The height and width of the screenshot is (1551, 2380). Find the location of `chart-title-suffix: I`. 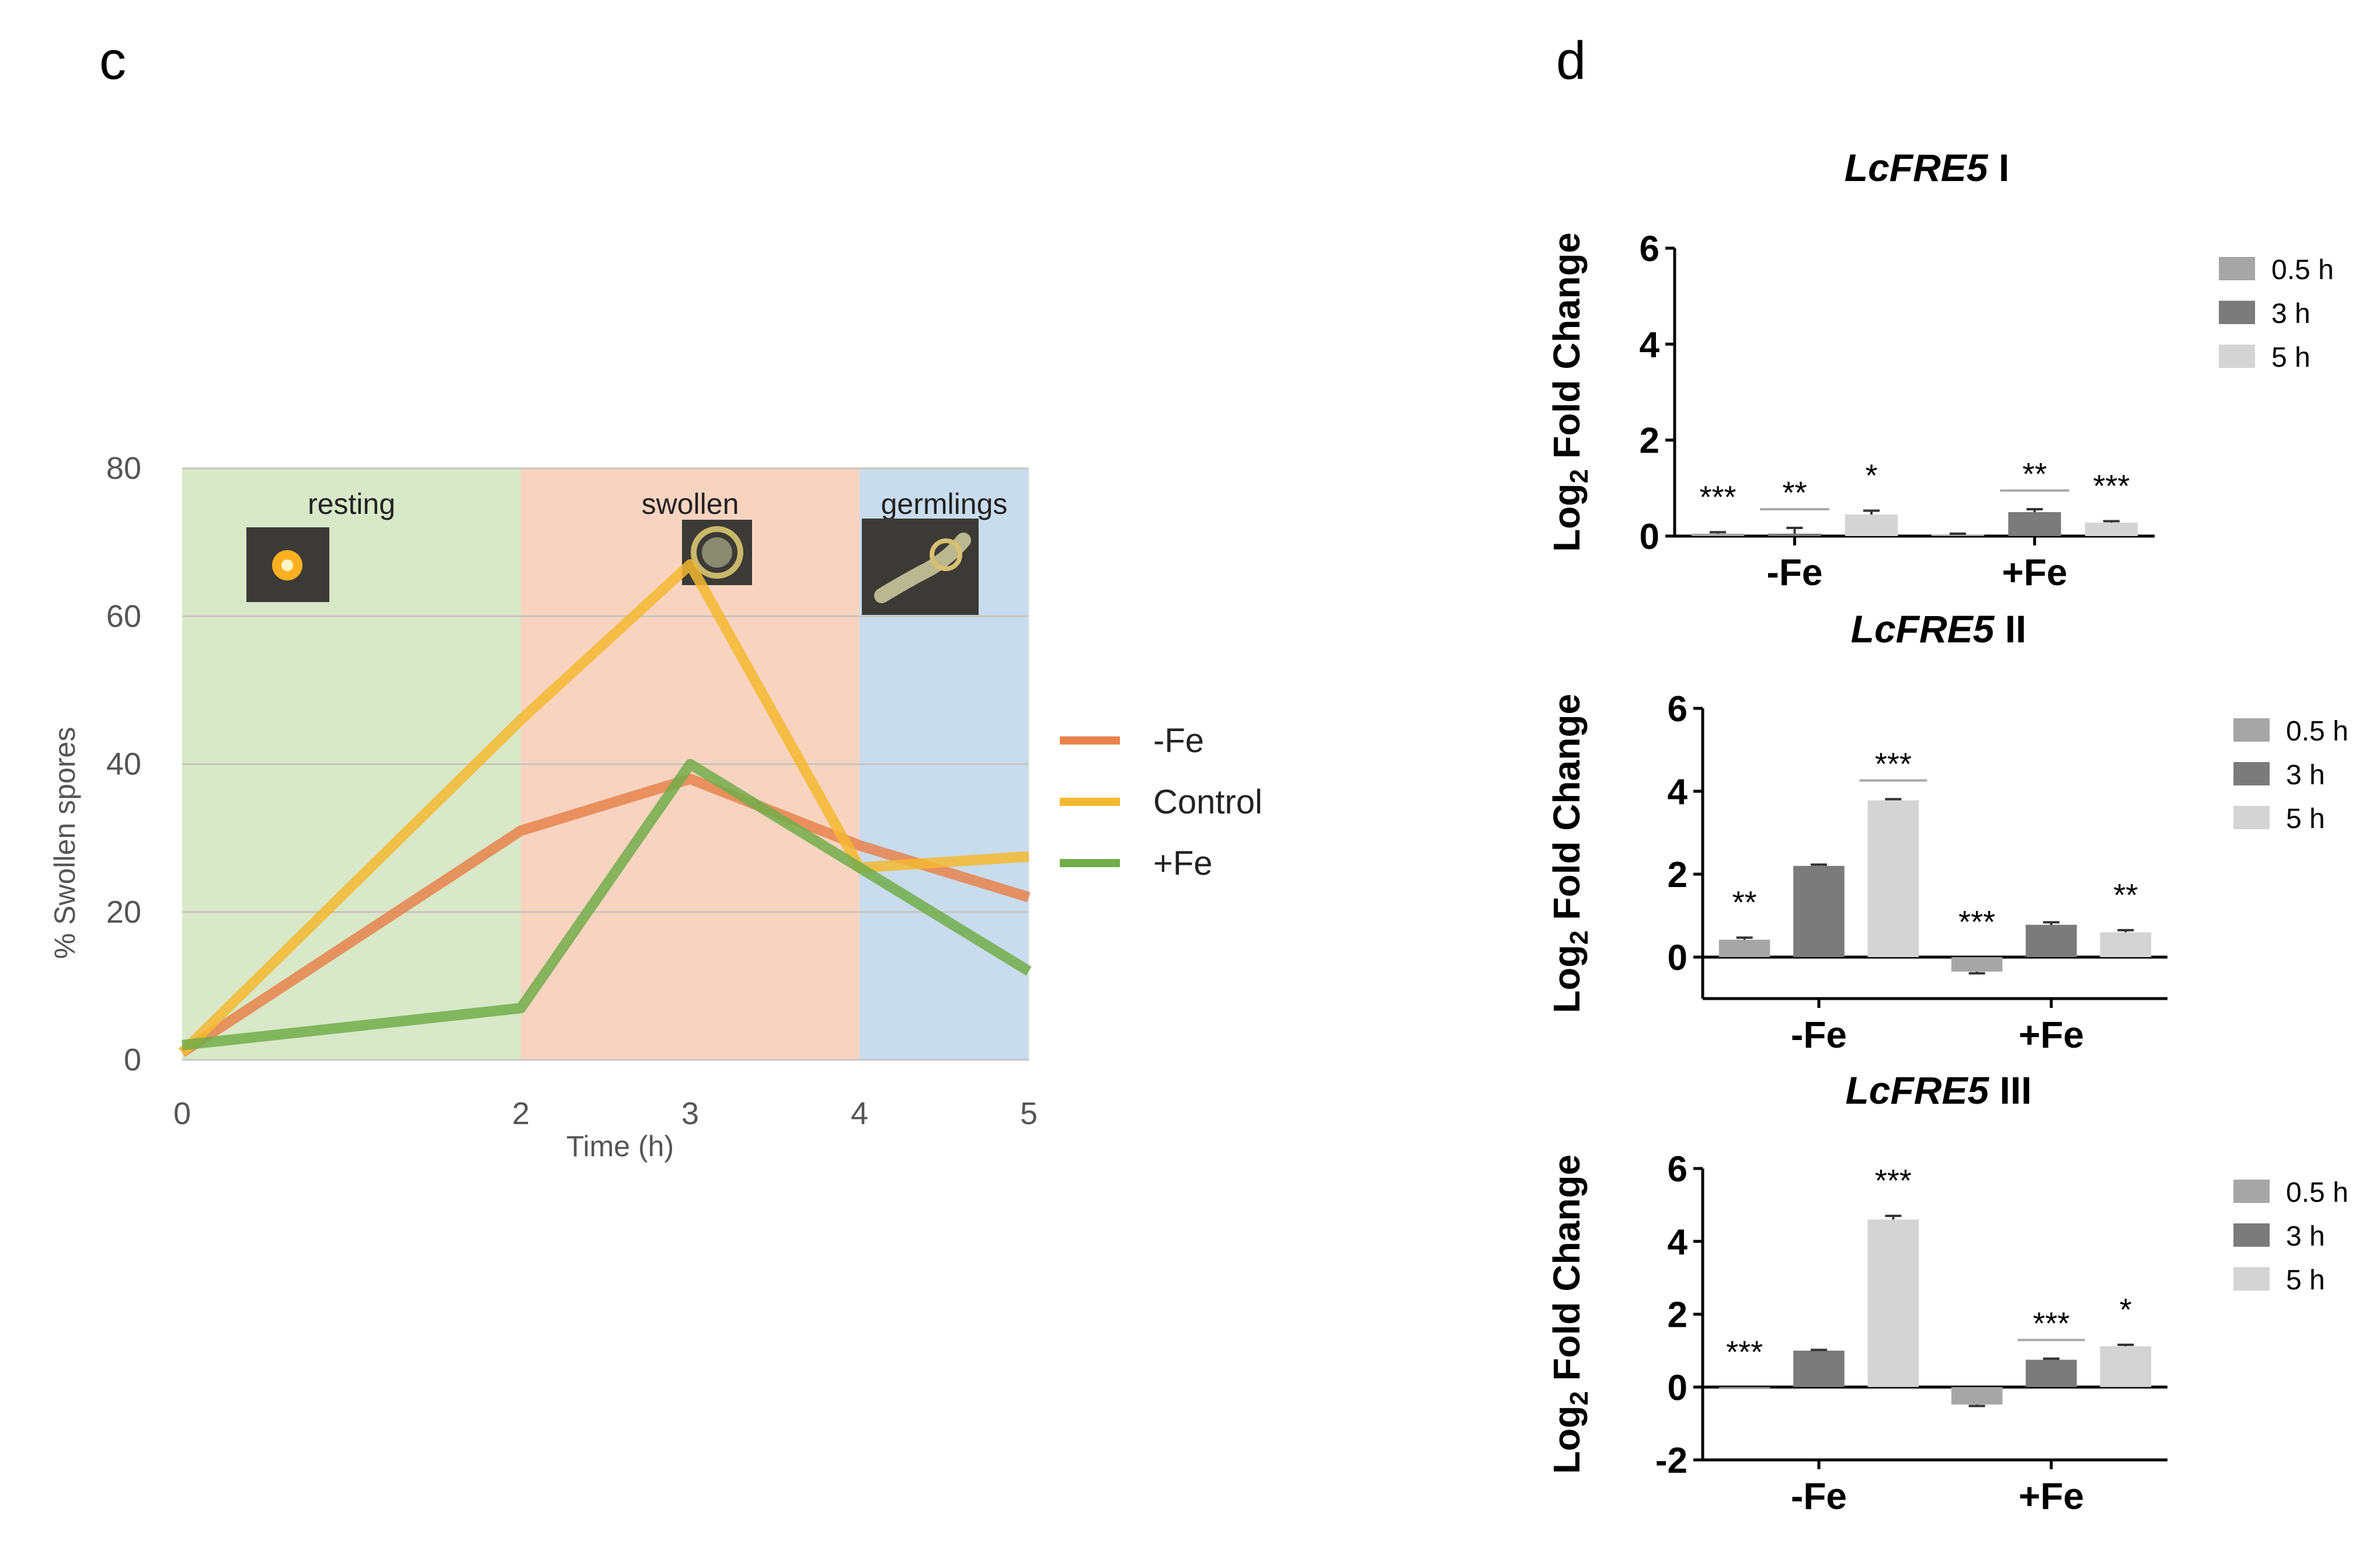

chart-title-suffix: I is located at coordinates (1999, 167).